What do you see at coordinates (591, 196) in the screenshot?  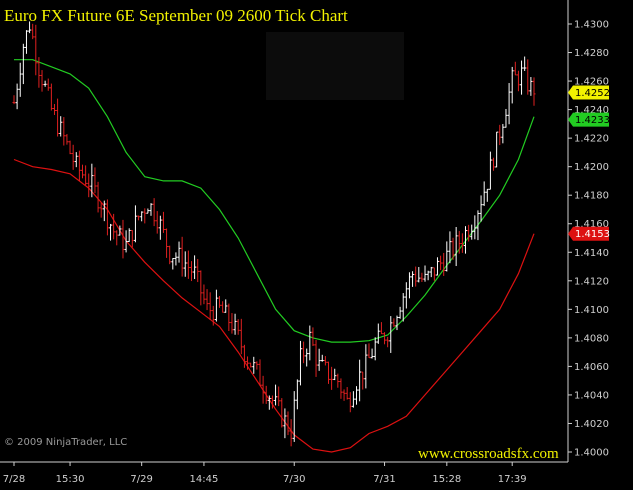 I see `price-tick-label: 1.4180` at bounding box center [591, 196].